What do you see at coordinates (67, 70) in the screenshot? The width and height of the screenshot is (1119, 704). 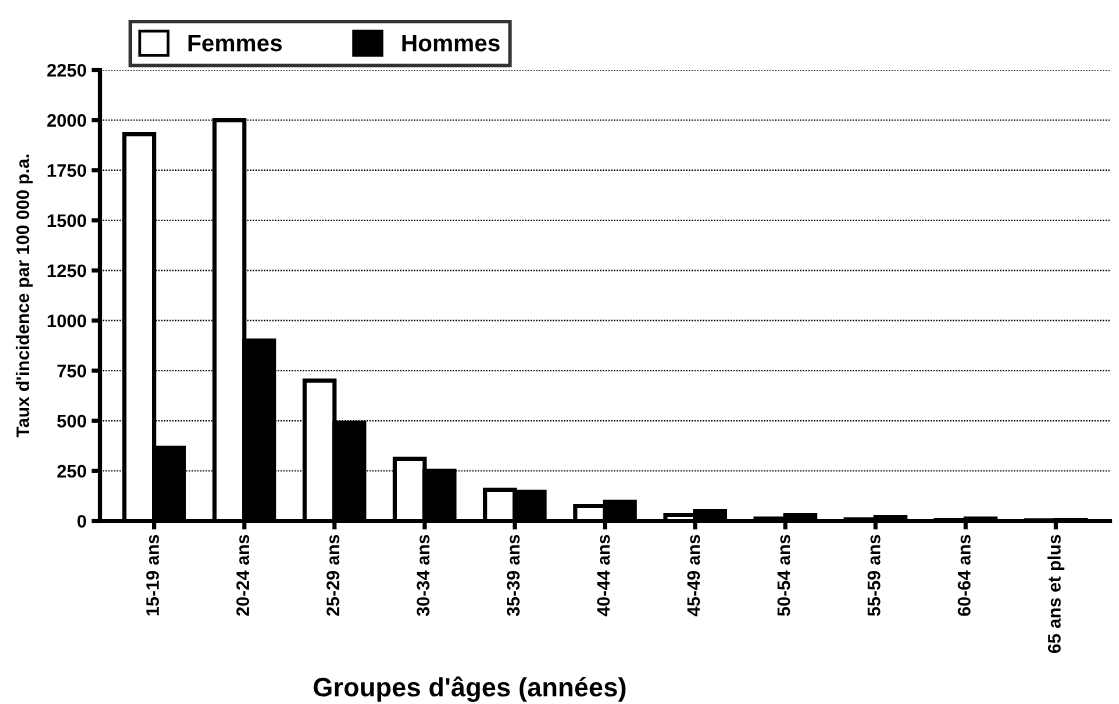 I see `y-tick-label: 2250` at bounding box center [67, 70].